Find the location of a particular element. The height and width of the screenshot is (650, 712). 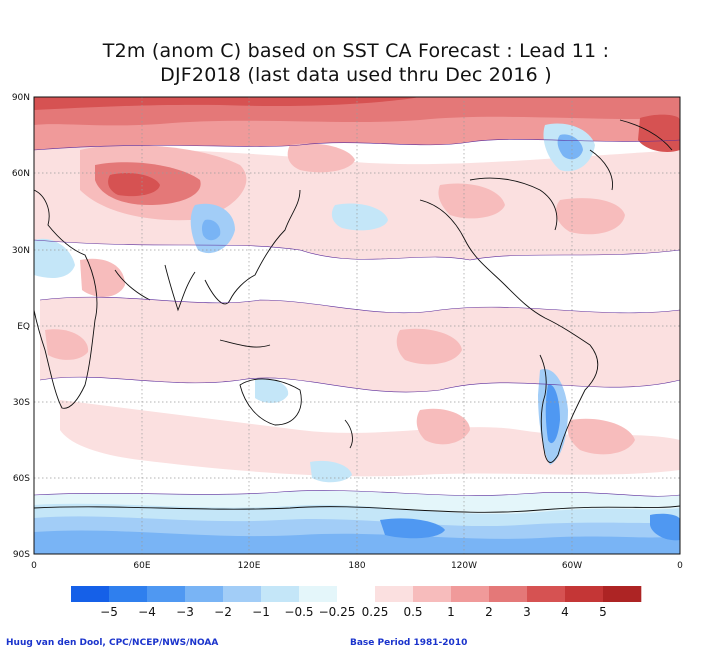

colorbar-label: −4 is located at coordinates (147, 612).